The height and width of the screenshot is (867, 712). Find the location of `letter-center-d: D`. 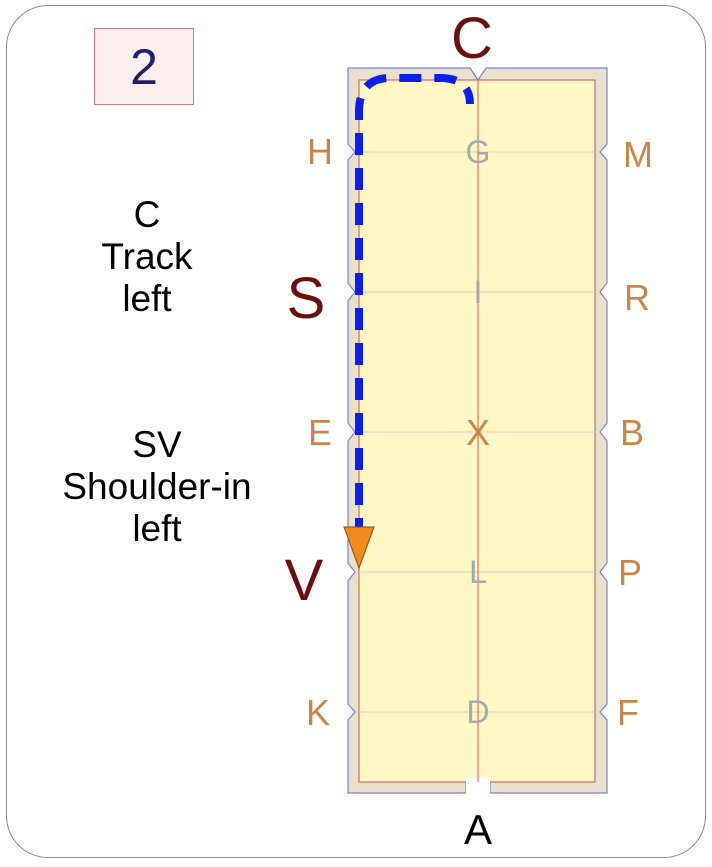

letter-center-d: D is located at coordinates (477, 712).